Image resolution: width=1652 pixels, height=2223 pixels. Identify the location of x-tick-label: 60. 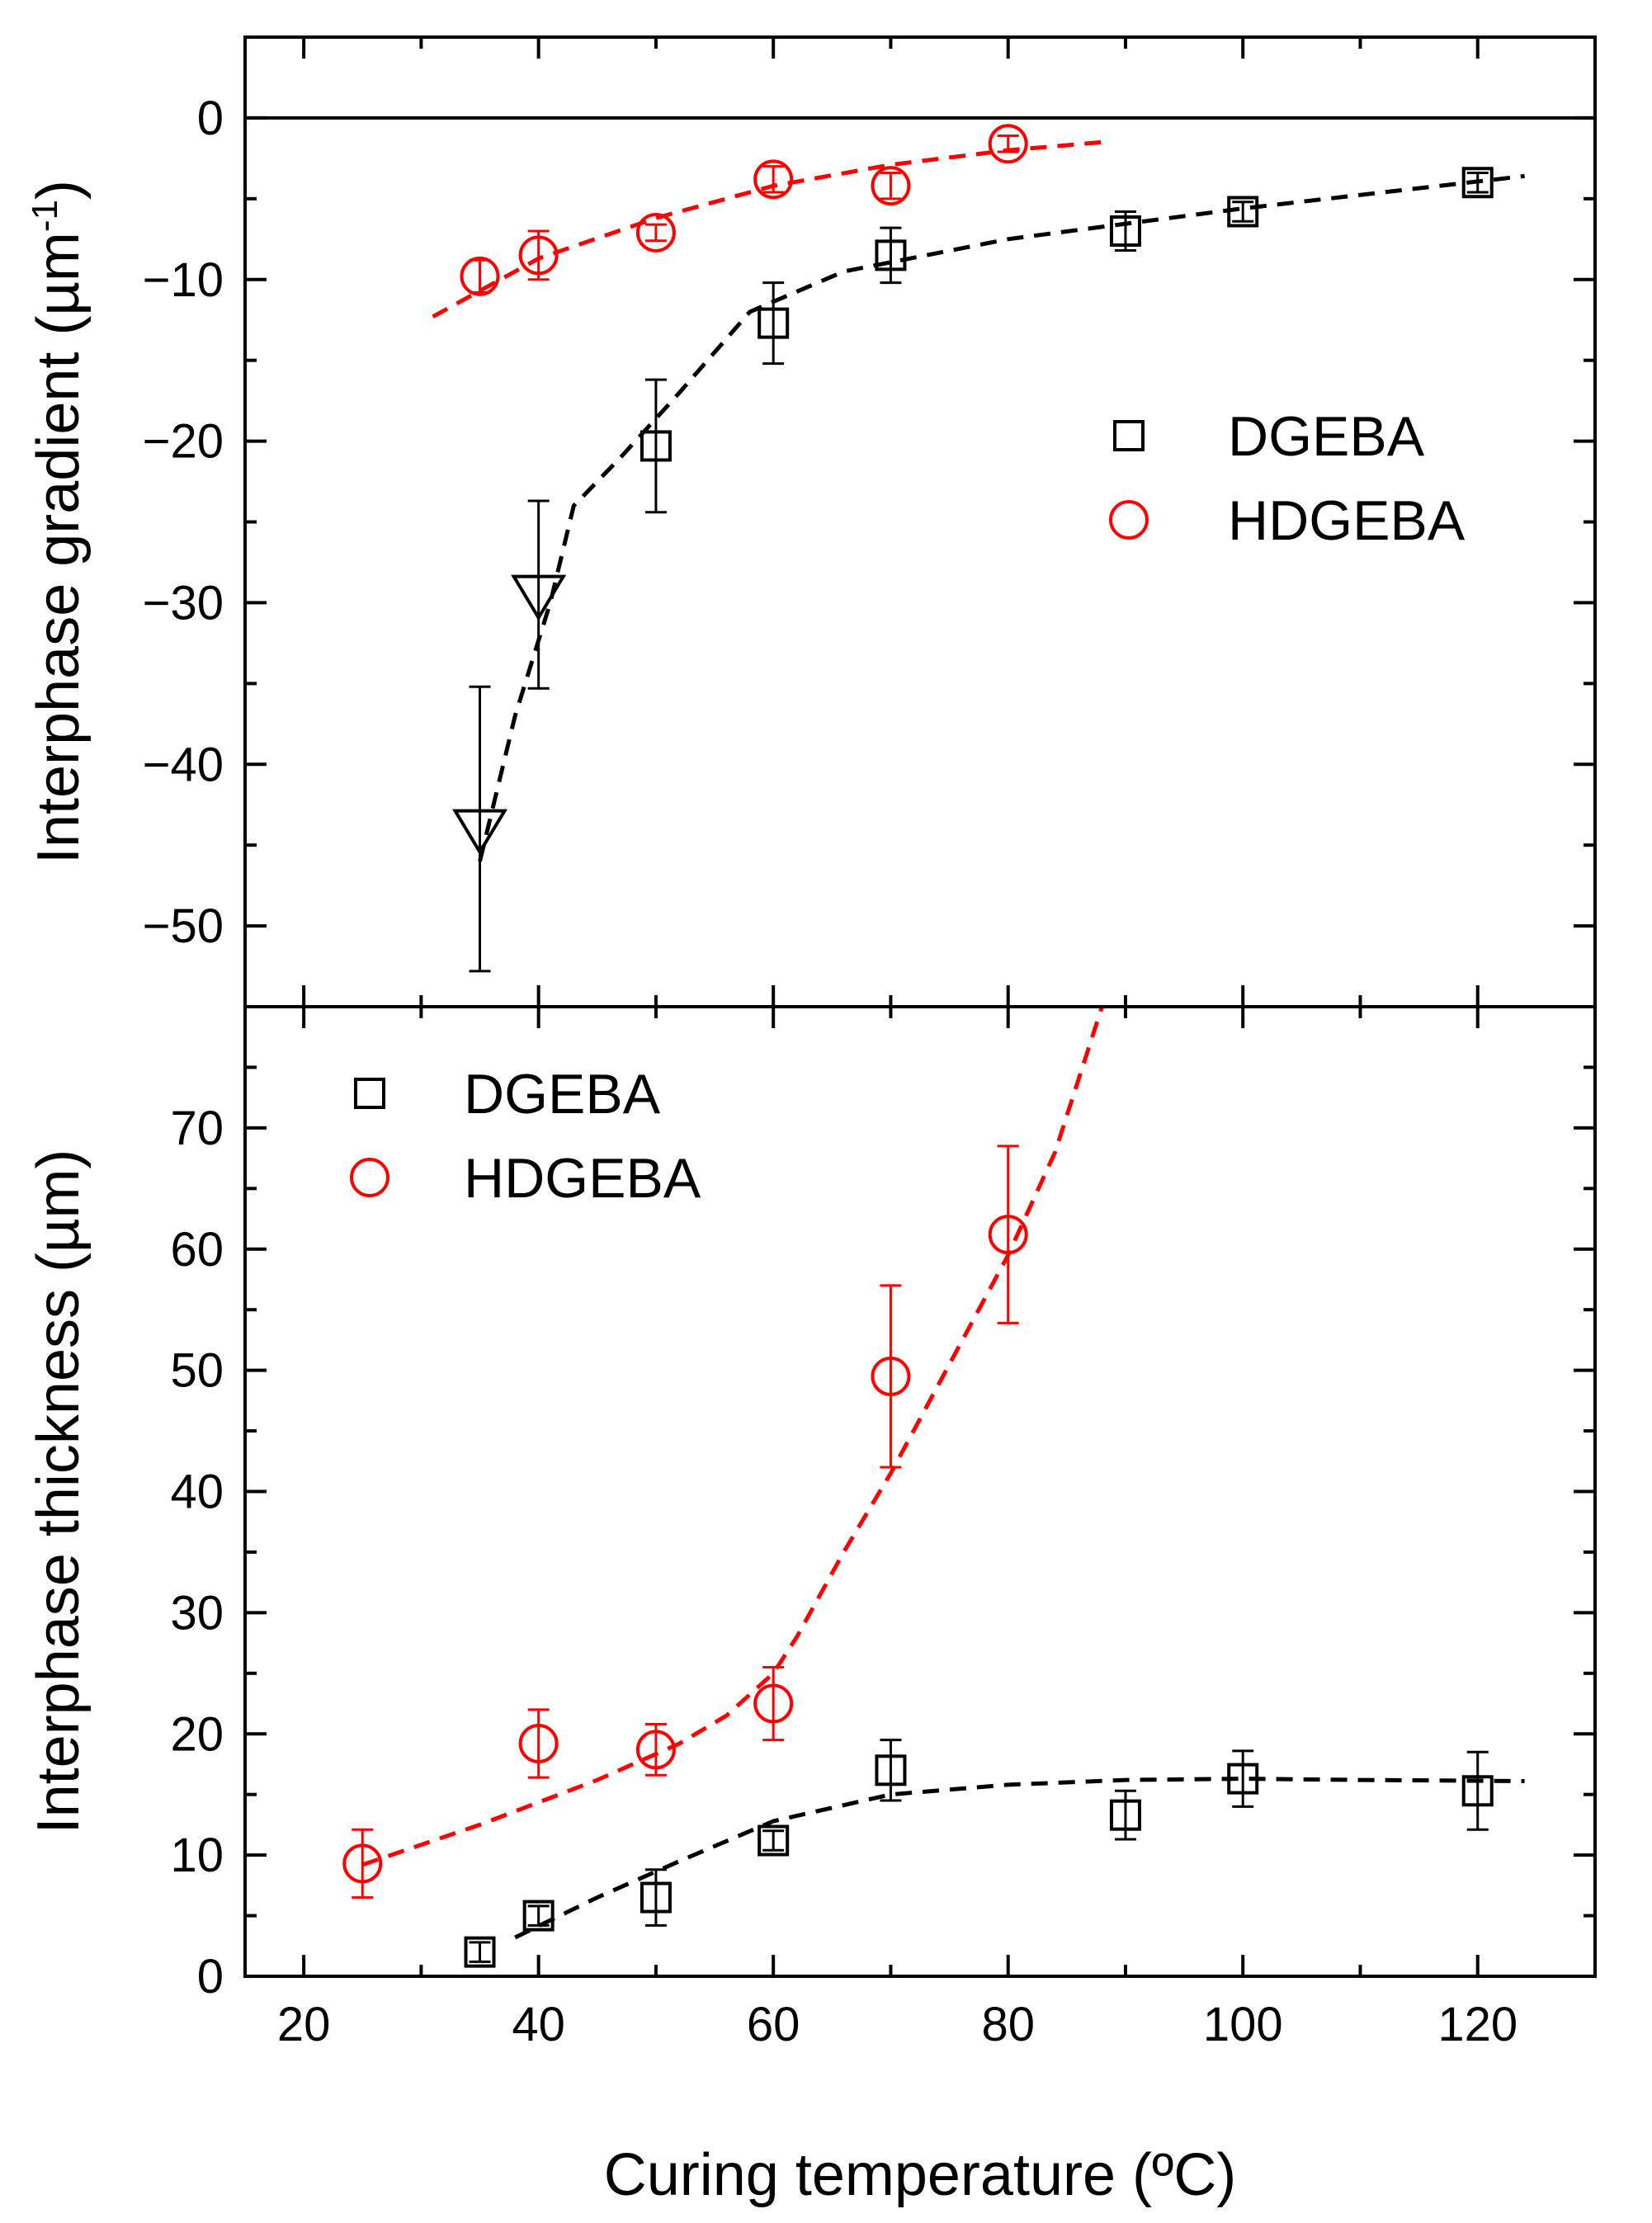
(774, 2024).